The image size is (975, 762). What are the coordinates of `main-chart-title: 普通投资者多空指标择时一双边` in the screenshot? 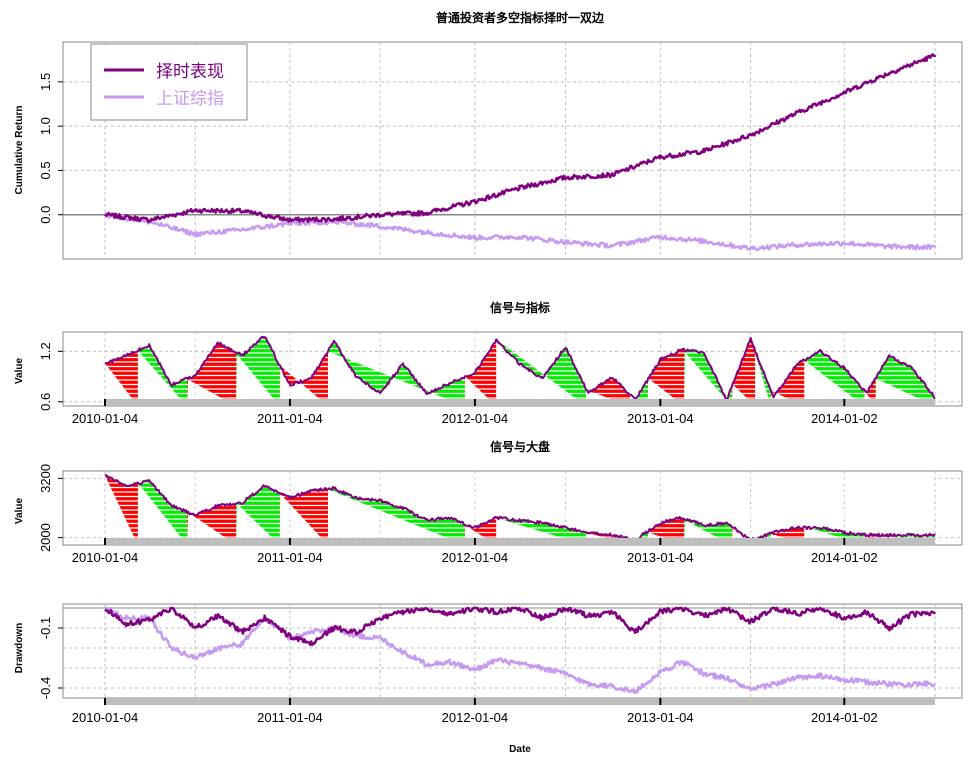 It's located at (520, 17).